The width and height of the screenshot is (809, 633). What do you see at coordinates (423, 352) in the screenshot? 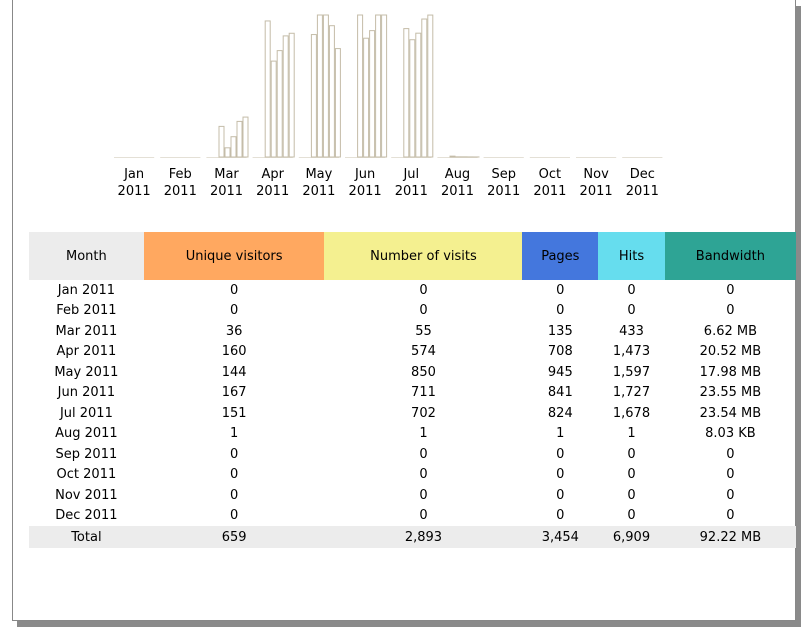
I see `table-cell: 574` at bounding box center [423, 352].